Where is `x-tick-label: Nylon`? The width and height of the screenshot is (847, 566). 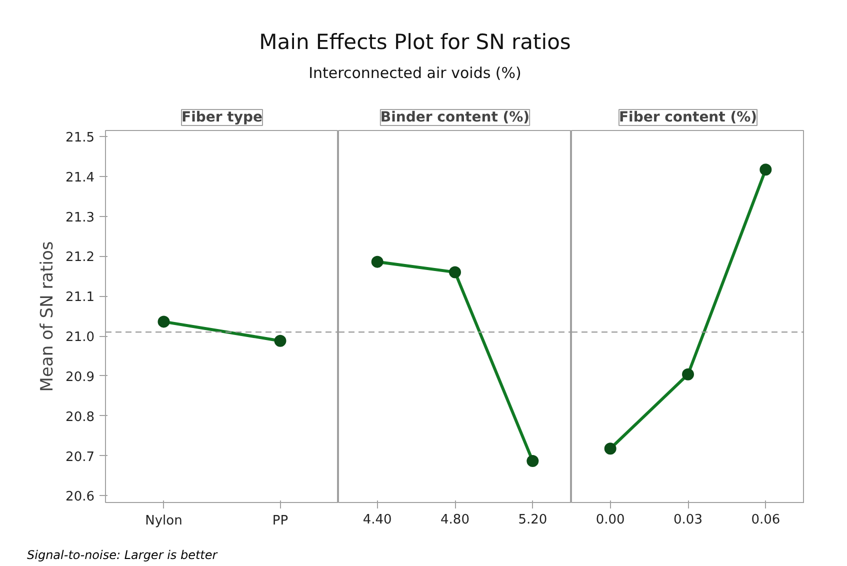 x-tick-label: Nylon is located at coordinates (163, 521).